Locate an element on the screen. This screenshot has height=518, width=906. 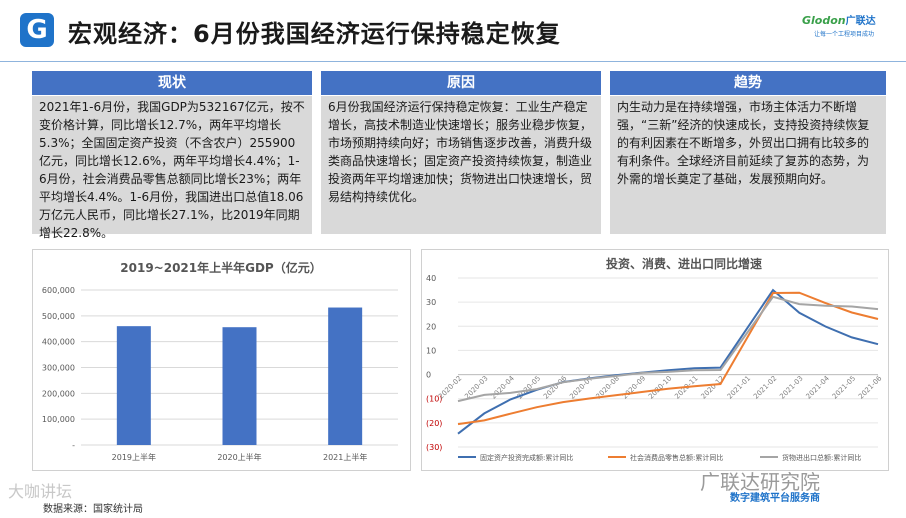
watermark-left: 大咖讲坛 is located at coordinates (40, 491).